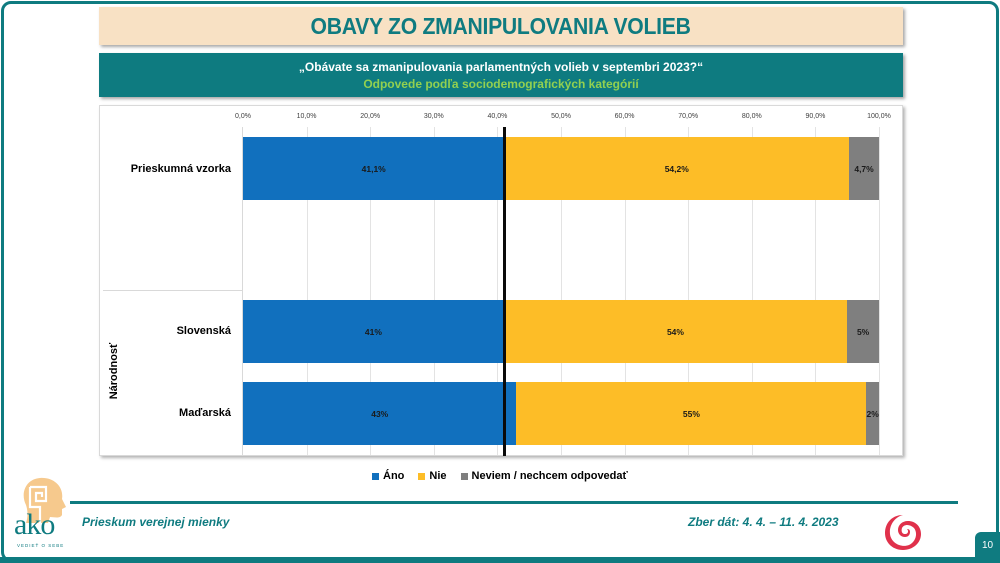 This screenshot has width=1000, height=563. I want to click on category-axis-line, so click(242, 291).